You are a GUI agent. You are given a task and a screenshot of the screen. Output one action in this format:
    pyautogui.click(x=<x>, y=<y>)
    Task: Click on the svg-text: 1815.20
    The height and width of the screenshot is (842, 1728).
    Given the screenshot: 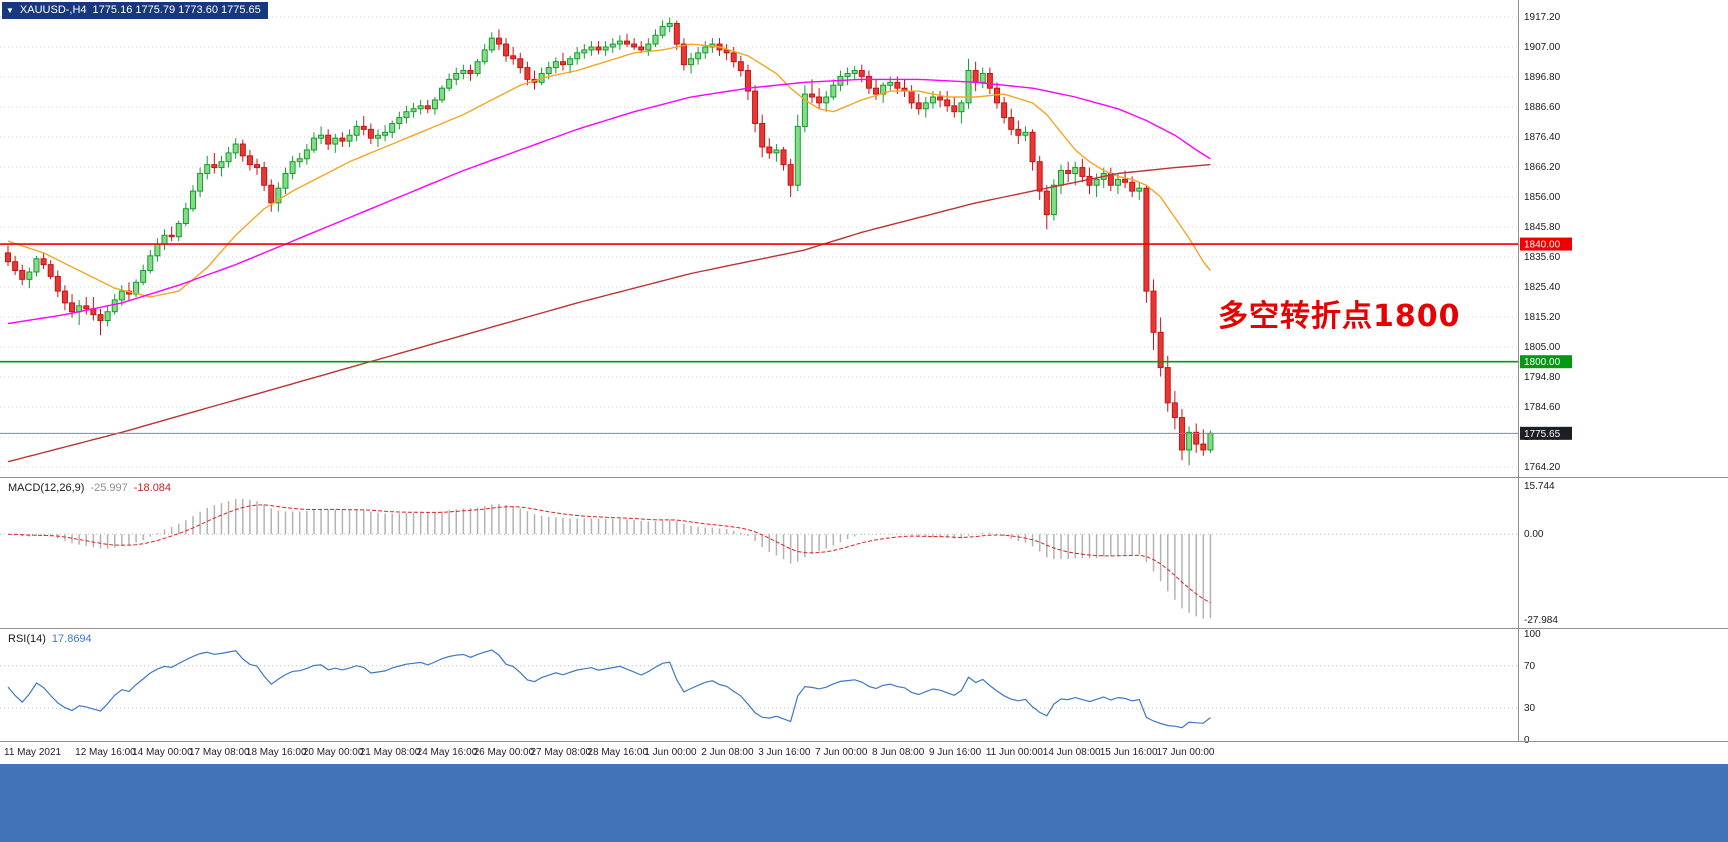 What is the action you would take?
    pyautogui.click(x=1542, y=317)
    